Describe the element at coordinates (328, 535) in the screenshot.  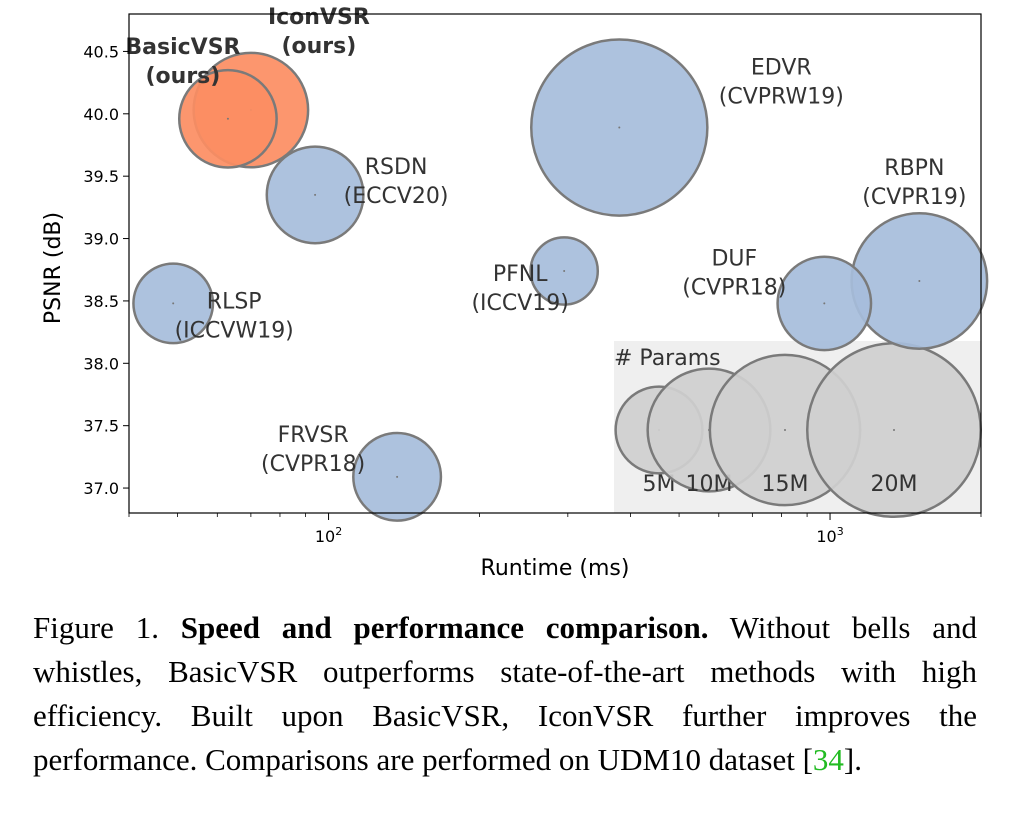
I see `x-tick-label: 10²` at that location.